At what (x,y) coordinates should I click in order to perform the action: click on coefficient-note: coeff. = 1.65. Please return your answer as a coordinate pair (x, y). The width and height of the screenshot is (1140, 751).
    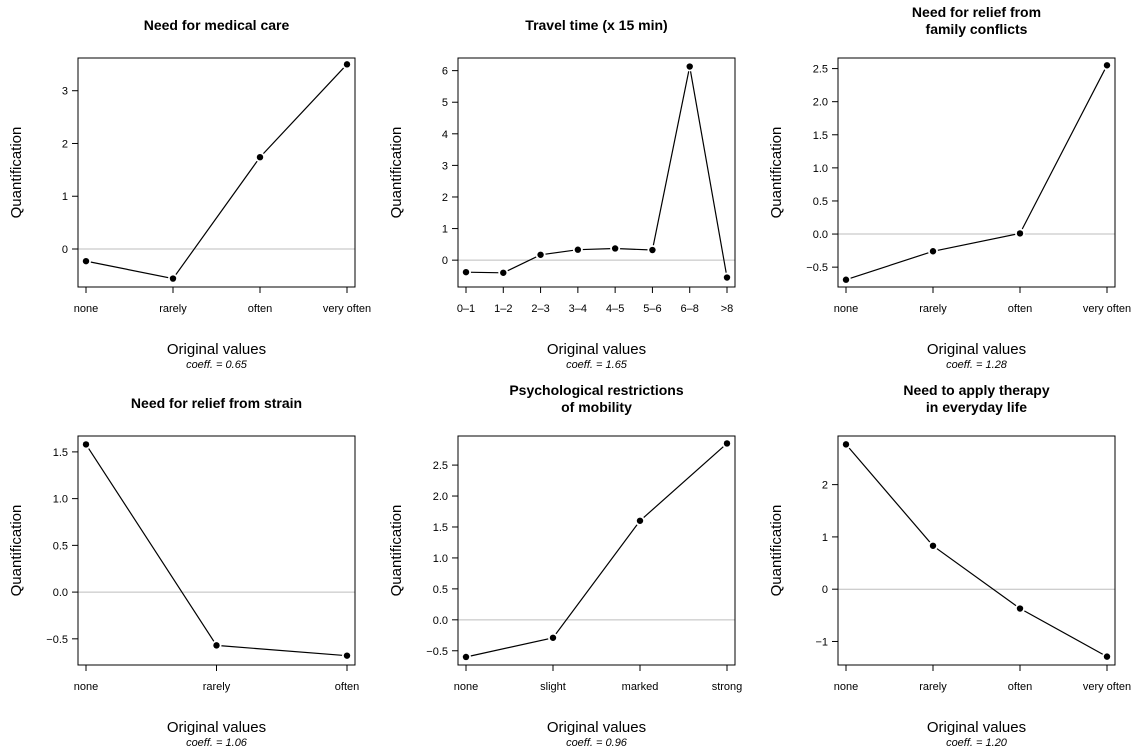
    Looking at the image, I should click on (597, 365).